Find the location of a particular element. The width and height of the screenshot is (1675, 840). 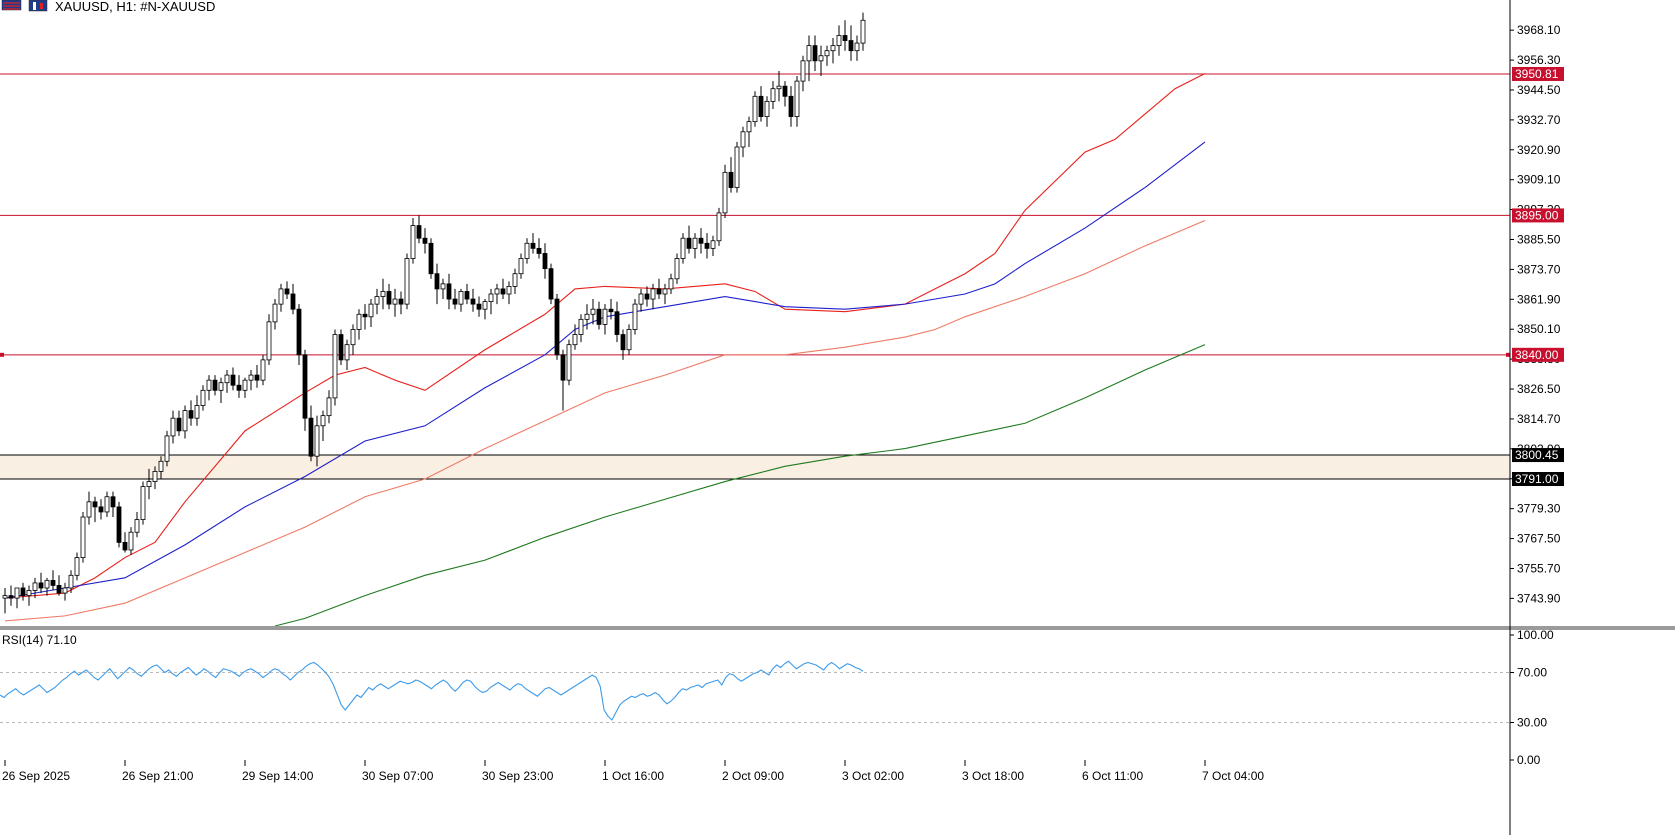

level-handle-left is located at coordinates (2, 354).